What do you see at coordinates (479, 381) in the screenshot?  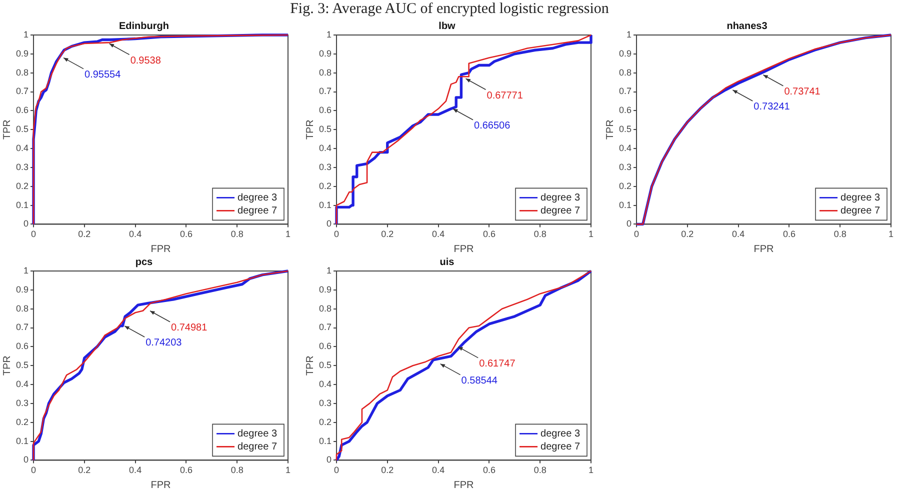 I see `annotation: 0.58544` at bounding box center [479, 381].